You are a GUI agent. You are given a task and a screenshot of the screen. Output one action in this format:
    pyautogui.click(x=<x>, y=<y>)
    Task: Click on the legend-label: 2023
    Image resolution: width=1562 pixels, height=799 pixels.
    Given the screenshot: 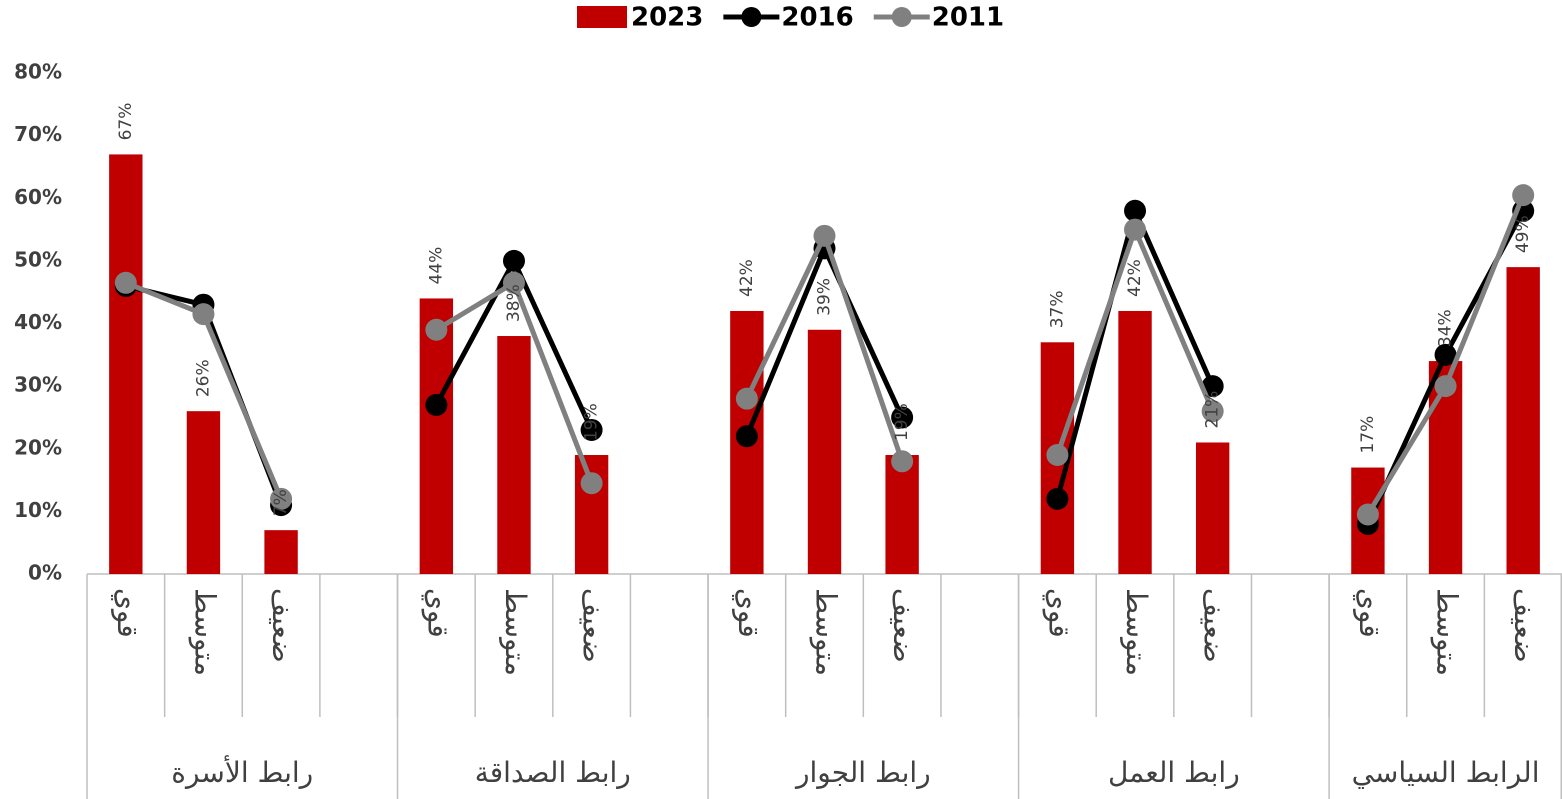 What is the action you would take?
    pyautogui.click(x=667, y=18)
    